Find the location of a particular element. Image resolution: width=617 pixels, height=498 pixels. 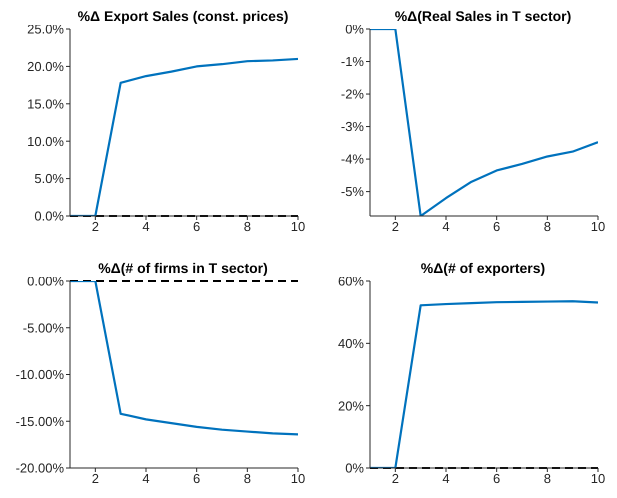

y-tick-label: -15.00% is located at coordinates (40, 421).